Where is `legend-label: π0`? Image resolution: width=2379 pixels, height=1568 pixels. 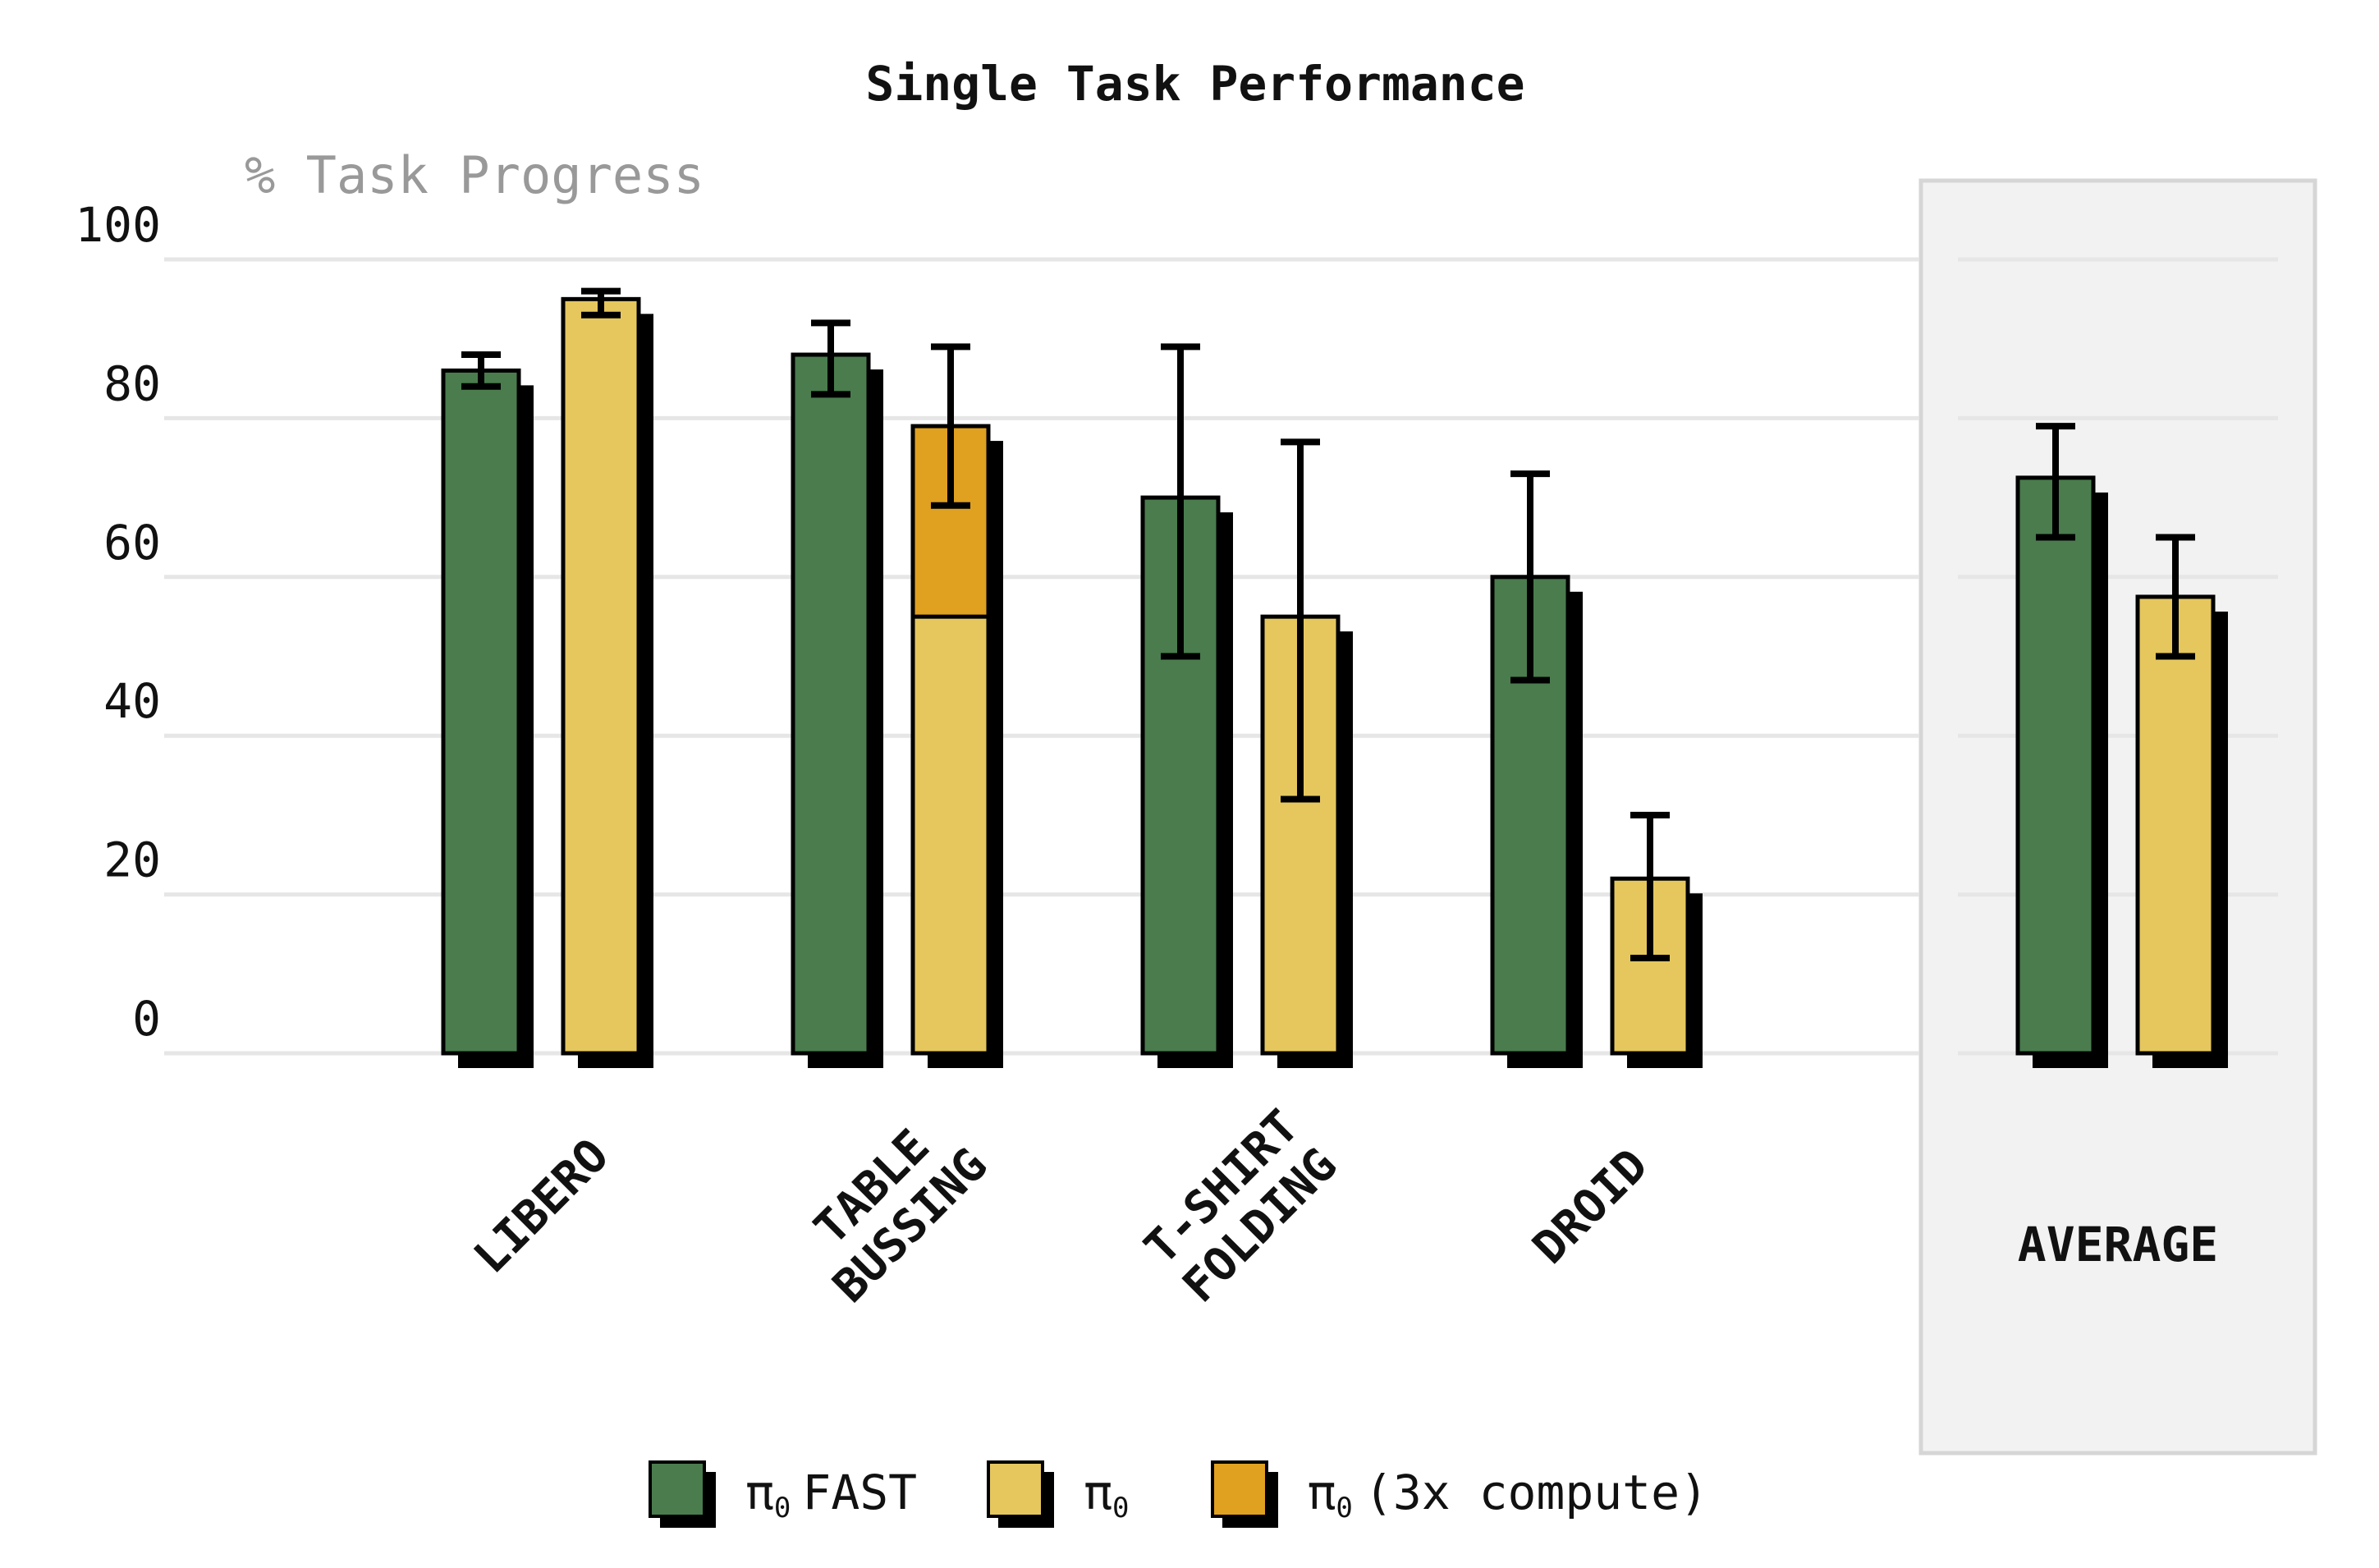 legend-label: π0 is located at coordinates (1107, 1494).